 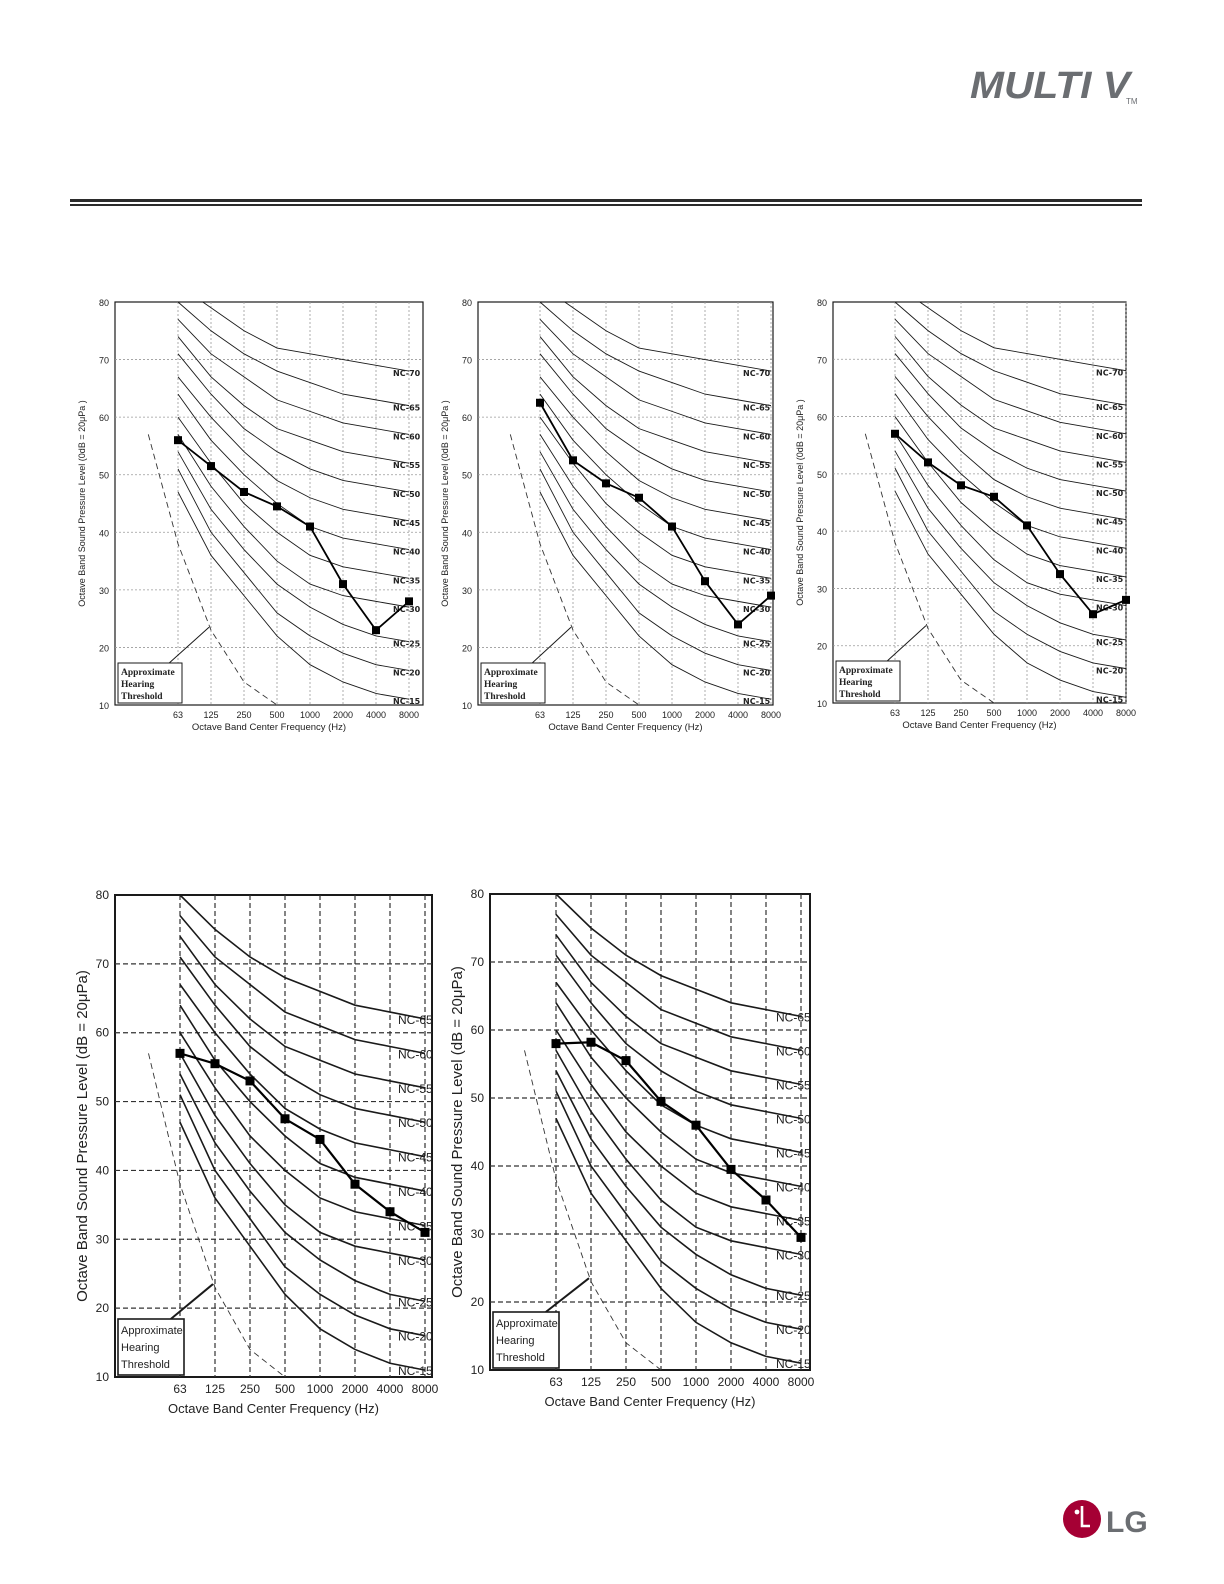 I want to click on trademark-mark: TM, so click(x=1132, y=101).